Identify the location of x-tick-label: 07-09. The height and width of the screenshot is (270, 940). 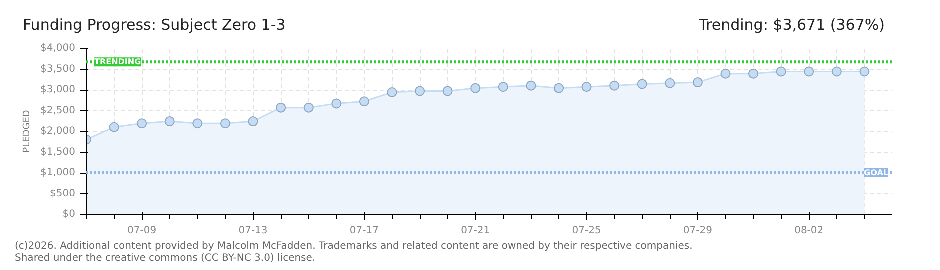
(142, 231).